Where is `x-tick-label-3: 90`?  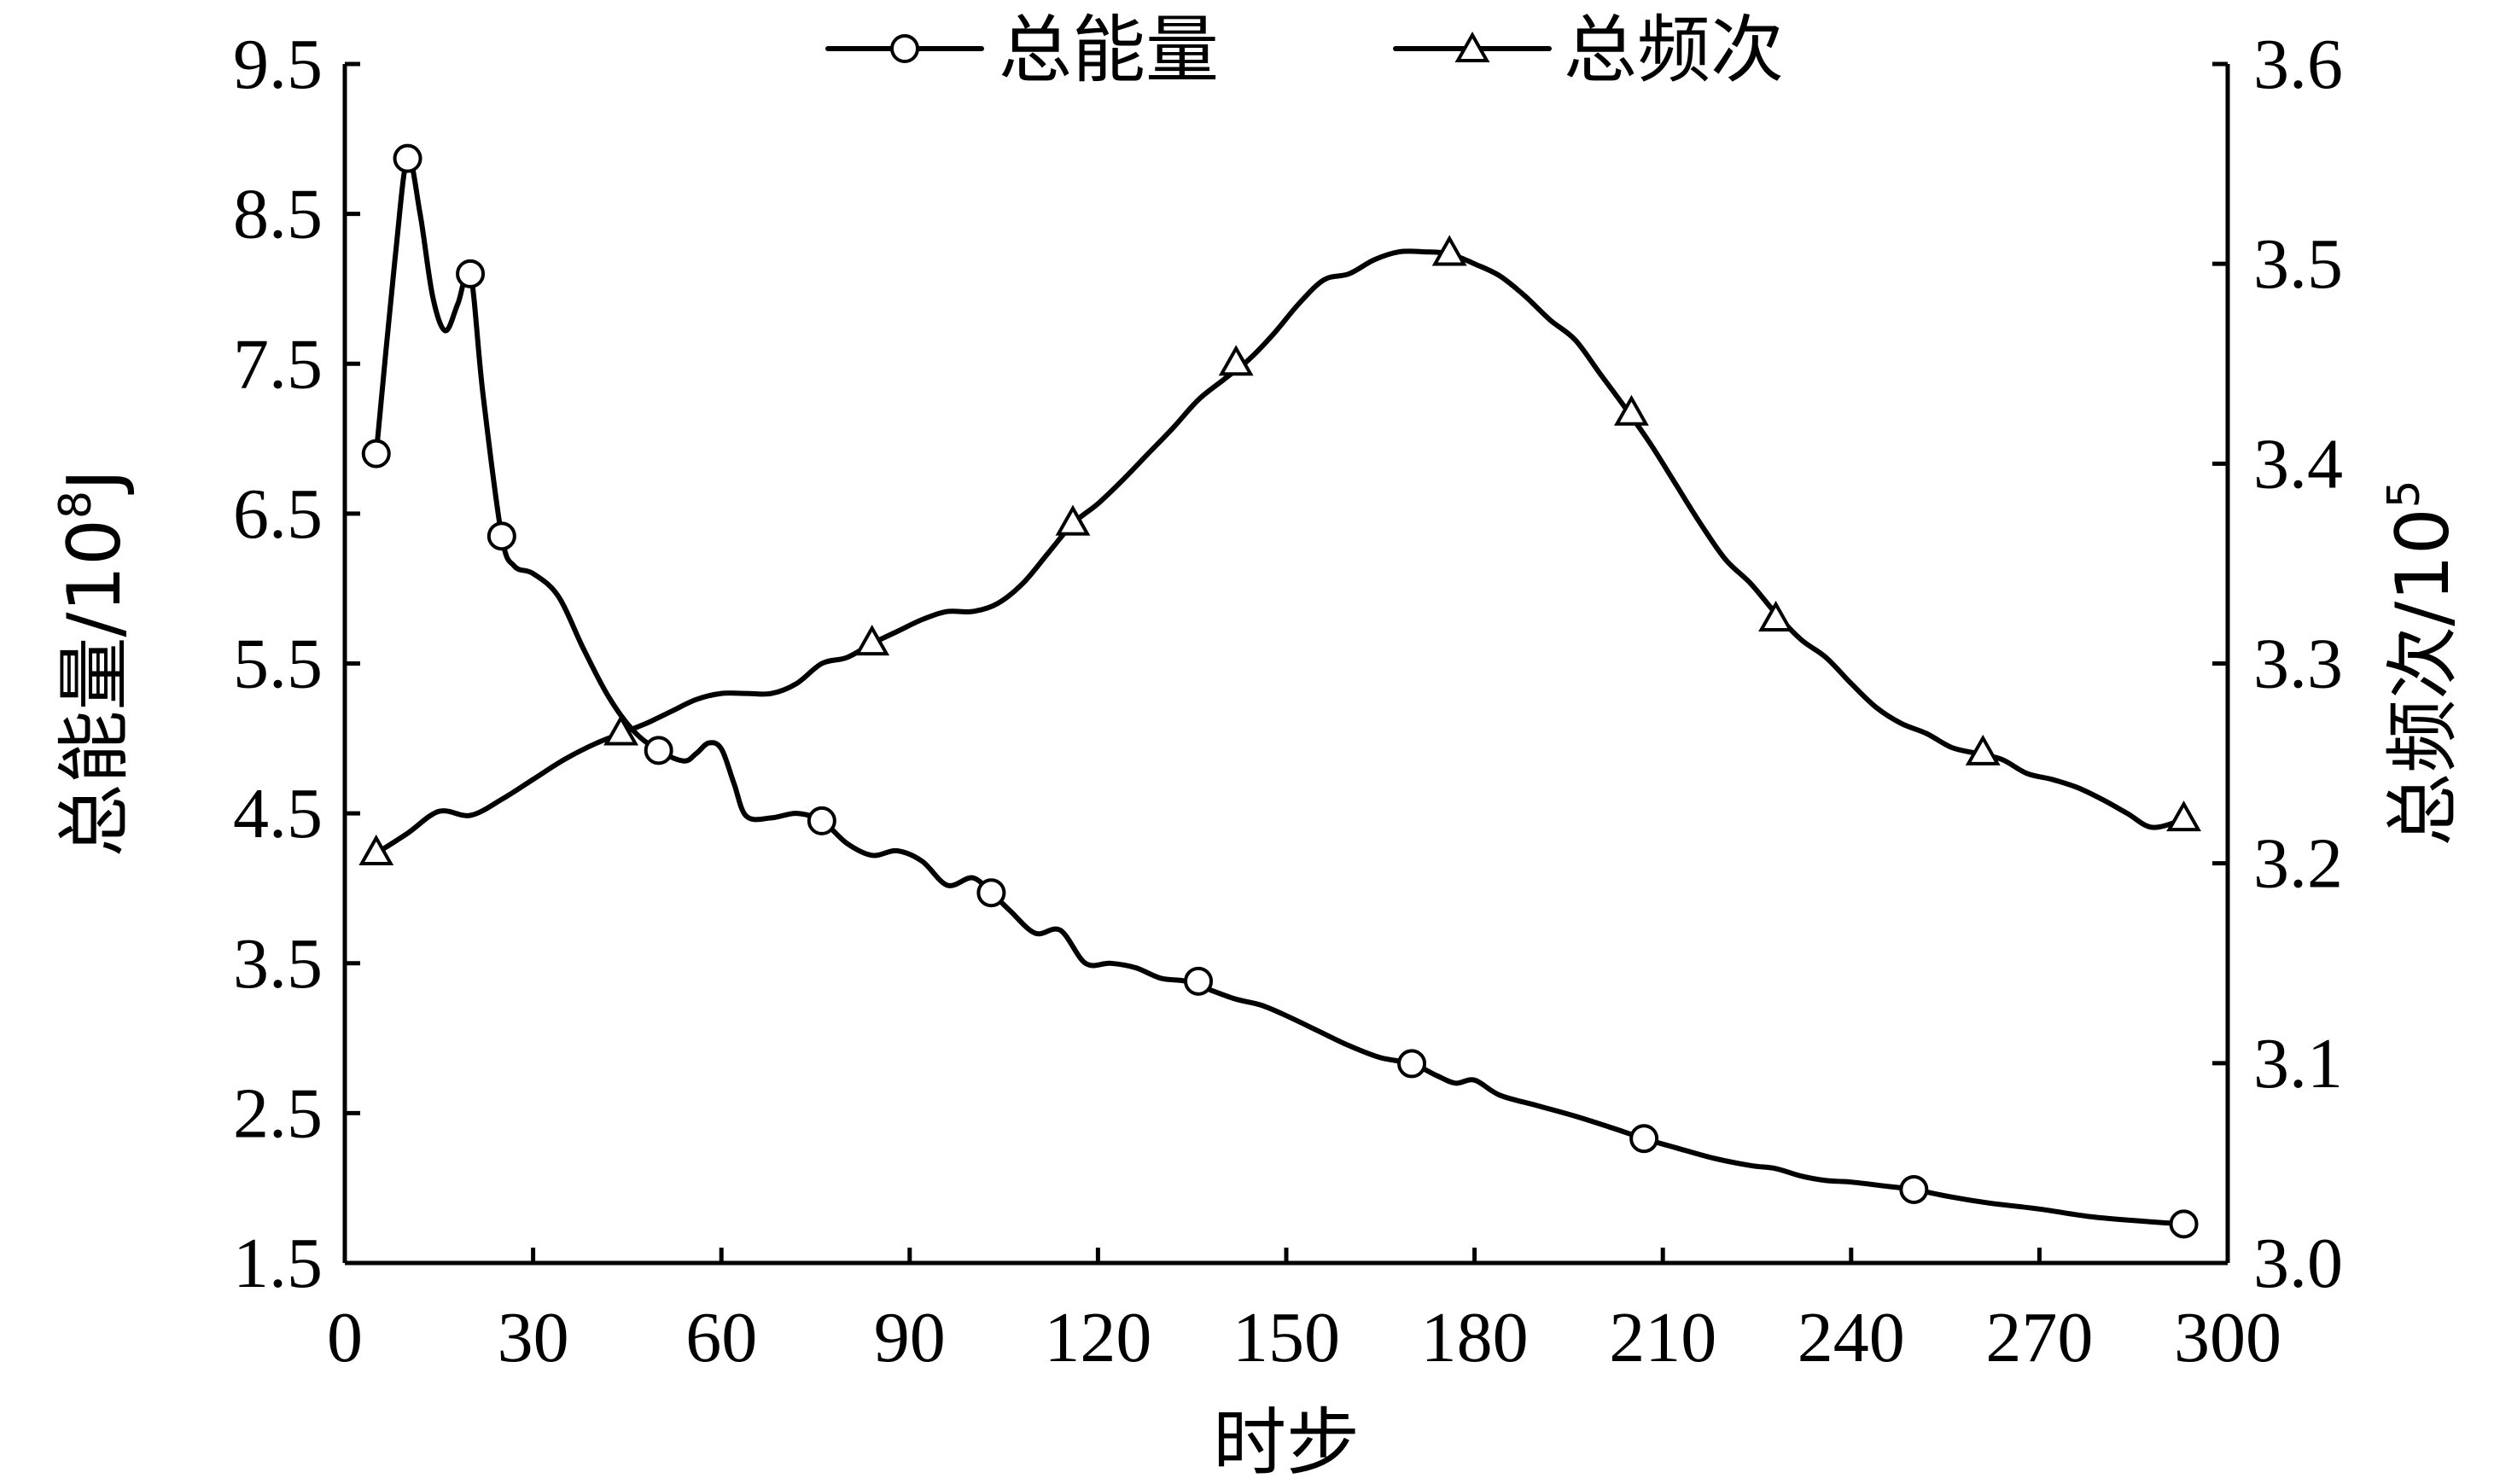
x-tick-label-3: 90 is located at coordinates (910, 1338).